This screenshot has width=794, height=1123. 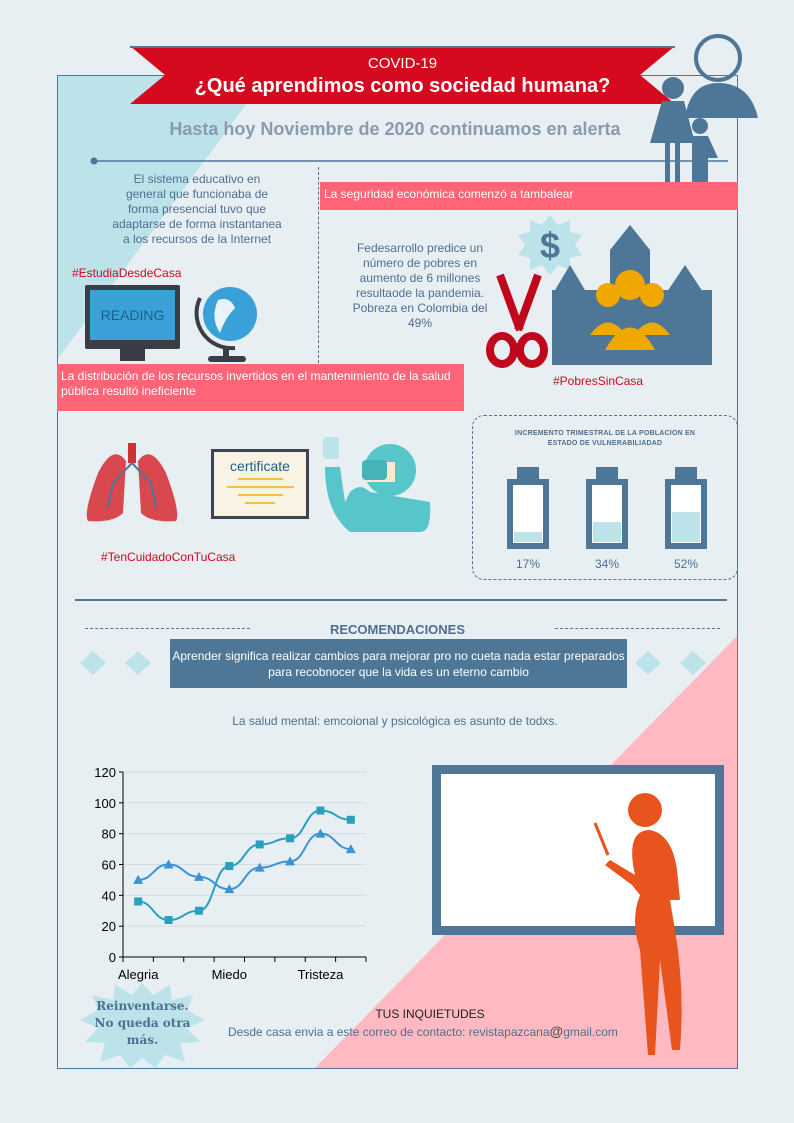 What do you see at coordinates (409, 161) in the screenshot?
I see `timeline-divider` at bounding box center [409, 161].